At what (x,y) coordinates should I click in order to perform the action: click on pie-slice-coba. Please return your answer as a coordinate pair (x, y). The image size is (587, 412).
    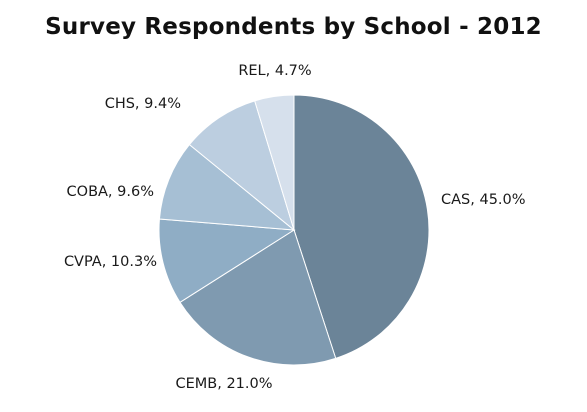
    Looking at the image, I should click on (227, 187).